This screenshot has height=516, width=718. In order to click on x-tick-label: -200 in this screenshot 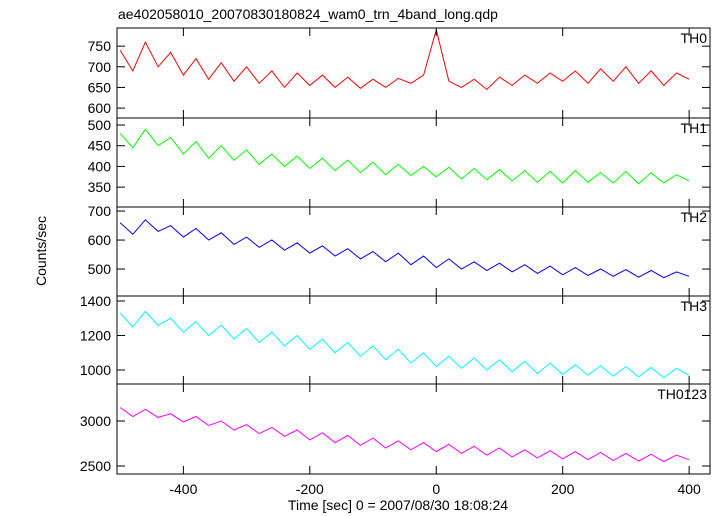, I will do `click(310, 489)`.